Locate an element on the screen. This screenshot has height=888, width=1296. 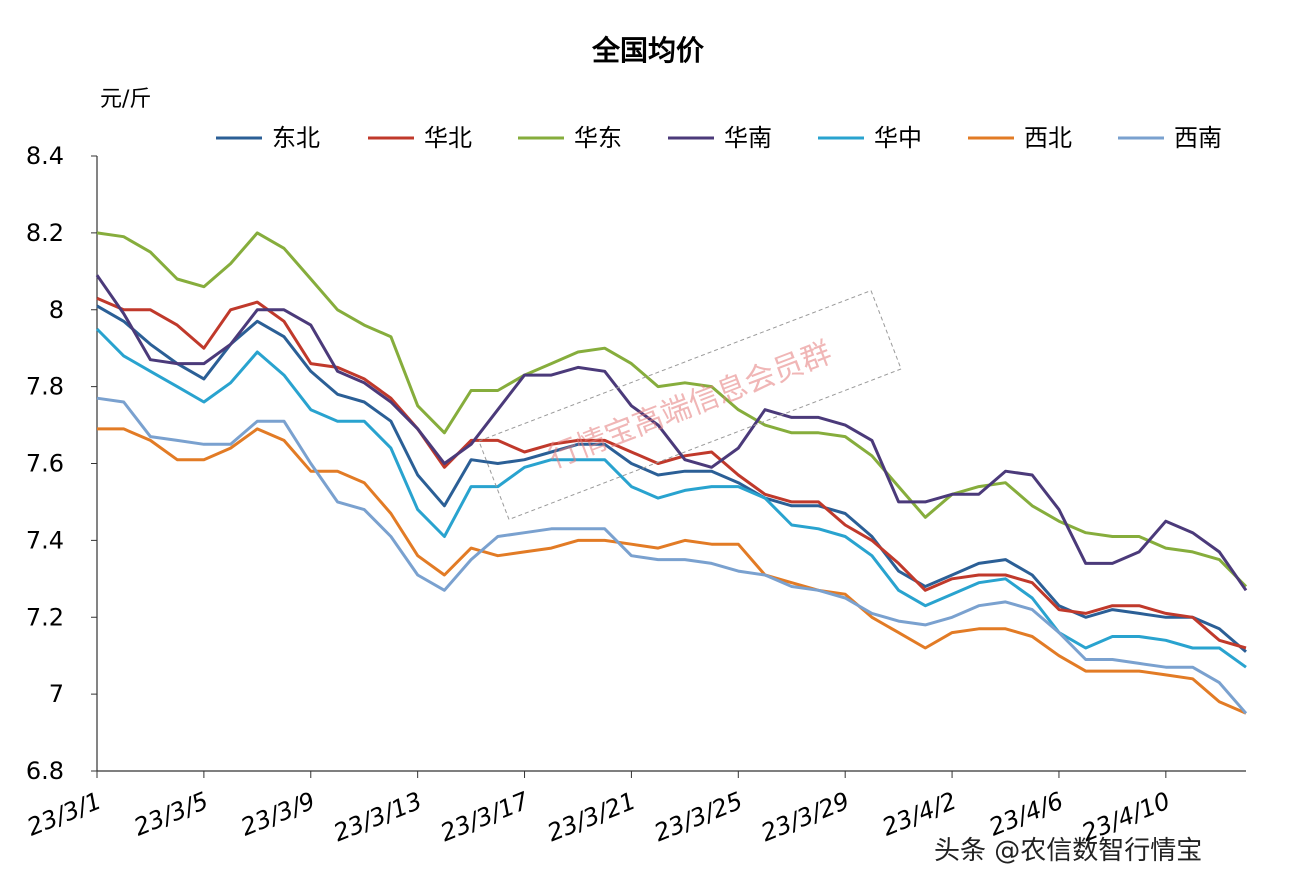
legend-label: 华南 is located at coordinates (748, 138).